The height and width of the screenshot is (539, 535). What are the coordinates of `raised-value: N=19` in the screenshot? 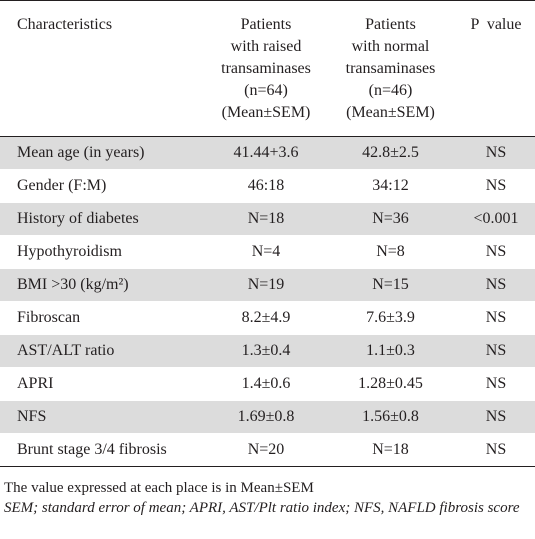 It's located at (266, 285).